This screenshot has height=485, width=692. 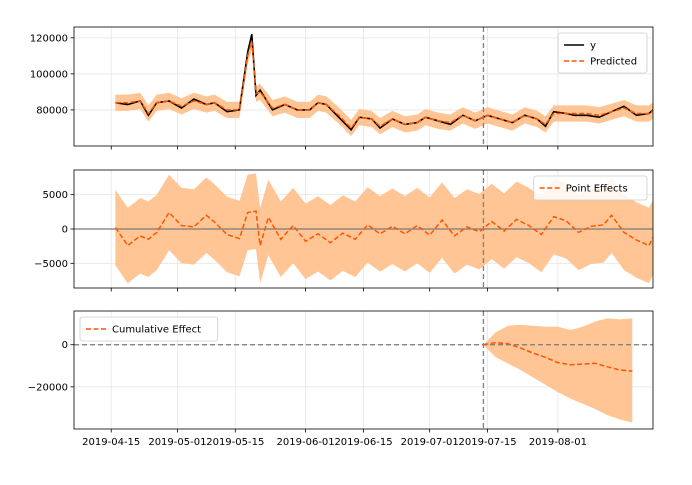 I want to click on series-point-effects, so click(x=383, y=228).